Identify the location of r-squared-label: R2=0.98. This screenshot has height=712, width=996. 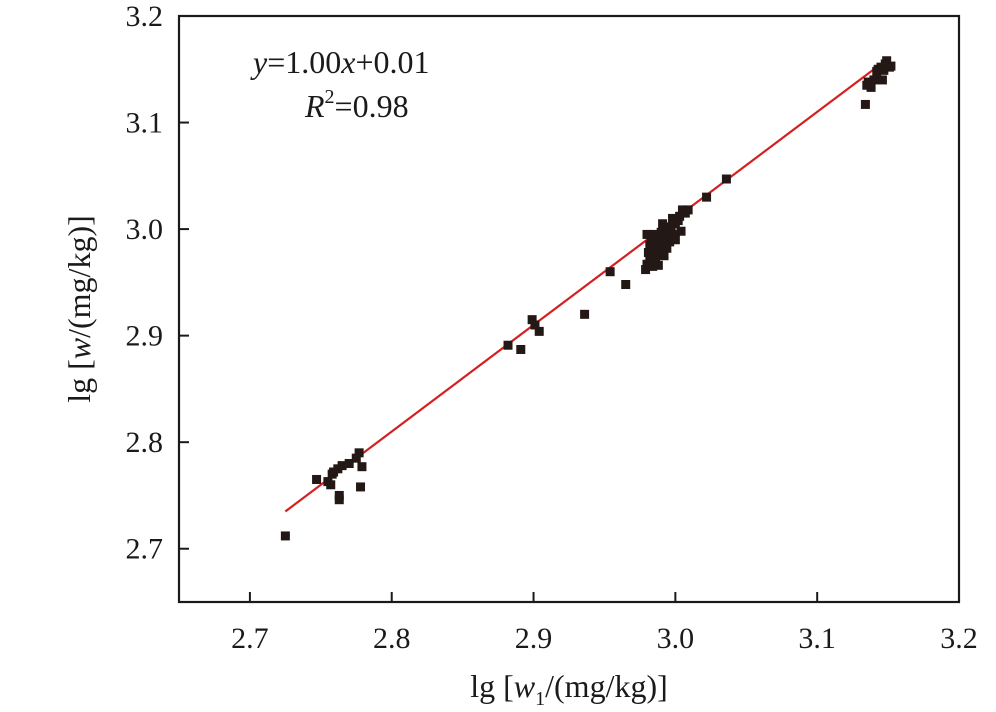
(356, 105).